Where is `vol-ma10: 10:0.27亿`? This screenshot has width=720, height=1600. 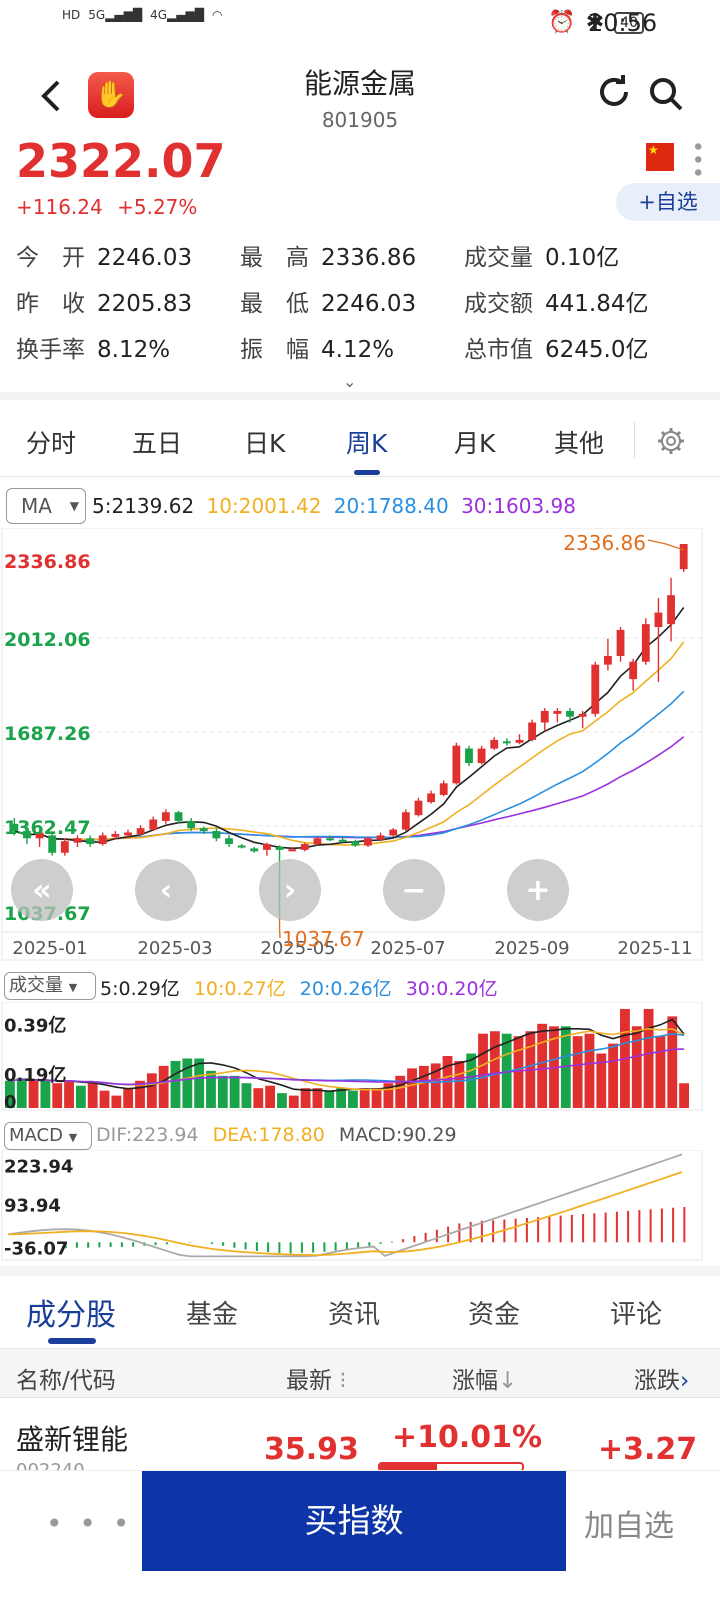
vol-ma10: 10:0.27亿 is located at coordinates (239, 989).